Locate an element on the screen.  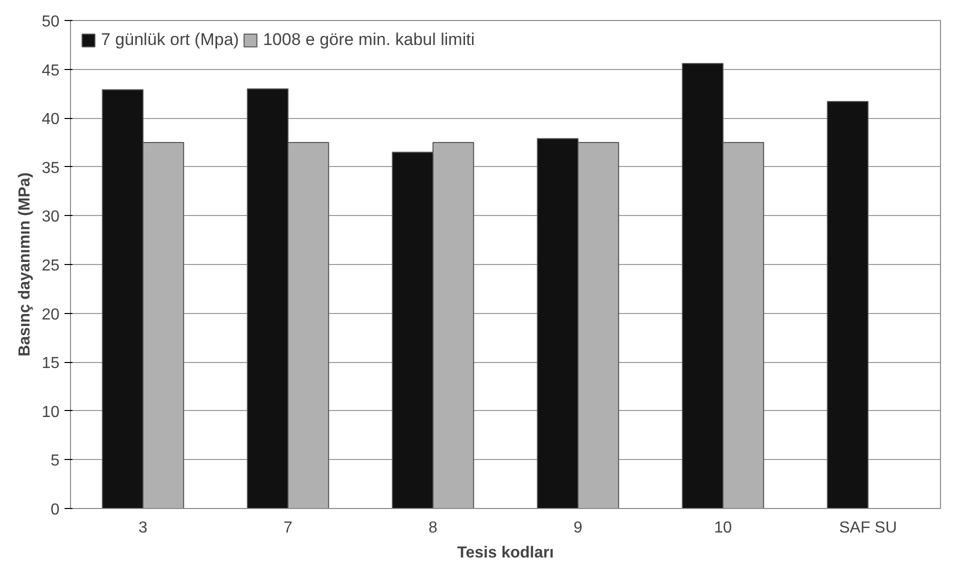
x-tick-label: 3 is located at coordinates (143, 528).